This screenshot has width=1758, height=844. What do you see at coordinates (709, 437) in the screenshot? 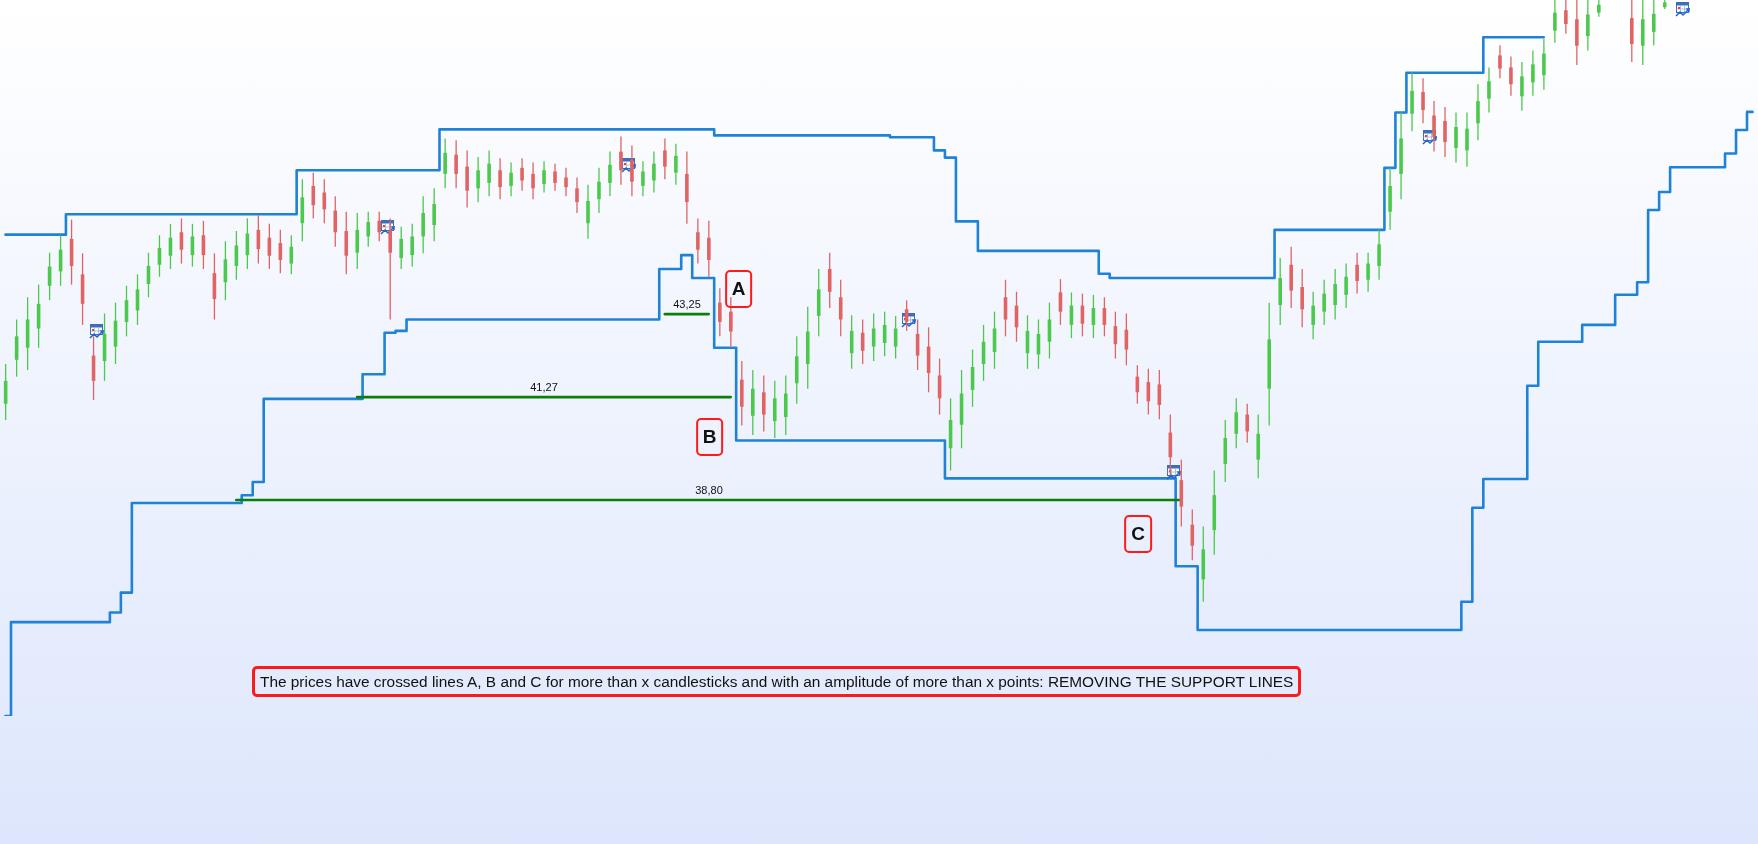
I see `series-label: B` at bounding box center [709, 437].